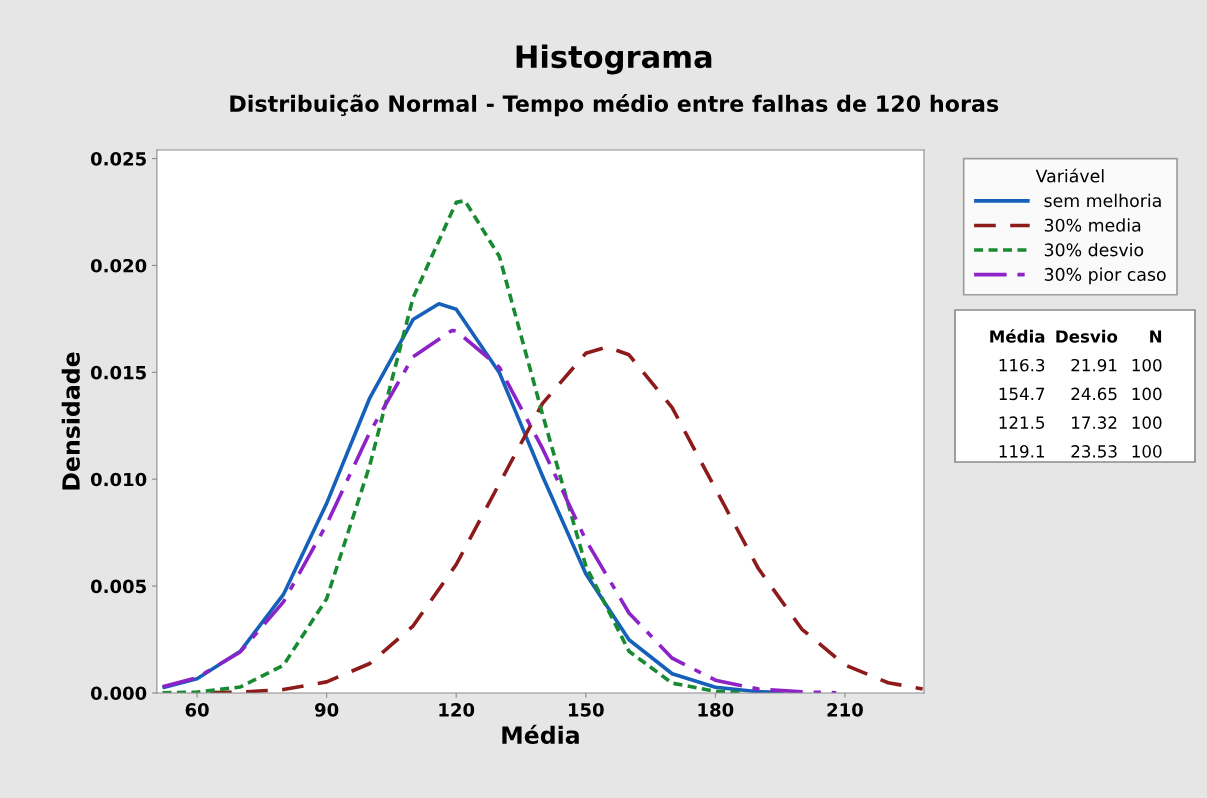 Image resolution: width=1207 pixels, height=798 pixels. What do you see at coordinates (1069, 175) in the screenshot?
I see `legend-title: Variável` at bounding box center [1069, 175].